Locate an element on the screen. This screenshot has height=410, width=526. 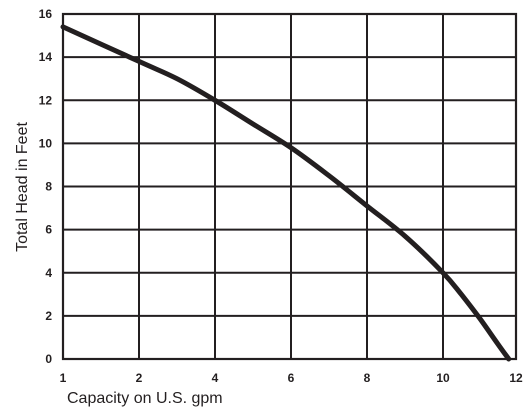
x-tick-label: 12 is located at coordinates (516, 378).